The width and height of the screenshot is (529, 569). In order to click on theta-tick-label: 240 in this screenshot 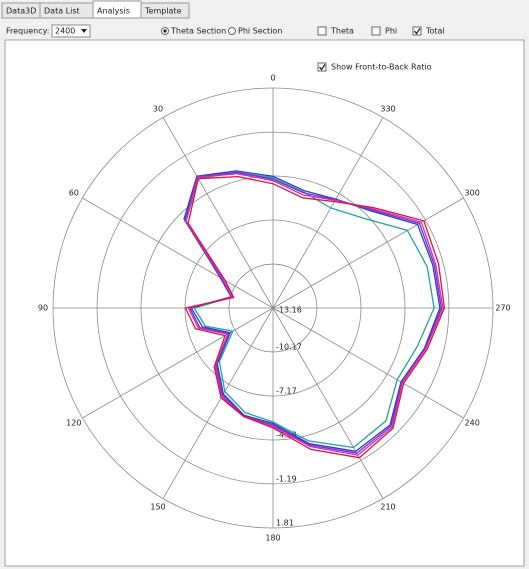, I will do `click(472, 423)`.